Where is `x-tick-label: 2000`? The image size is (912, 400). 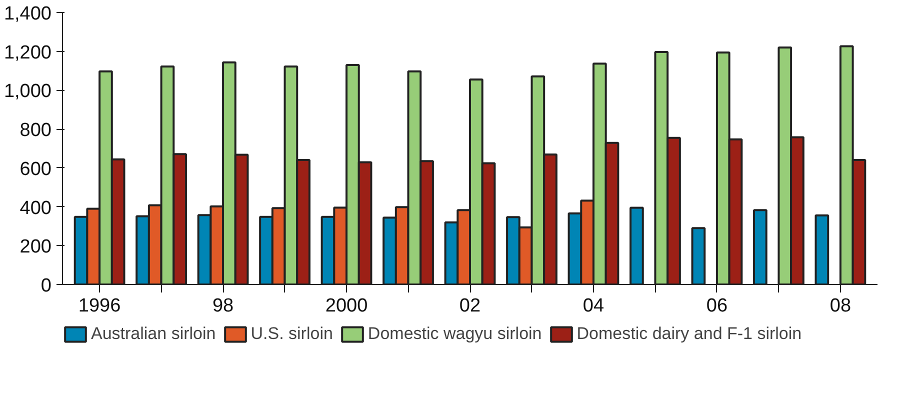
x-tick-label: 2000 is located at coordinates (346, 306).